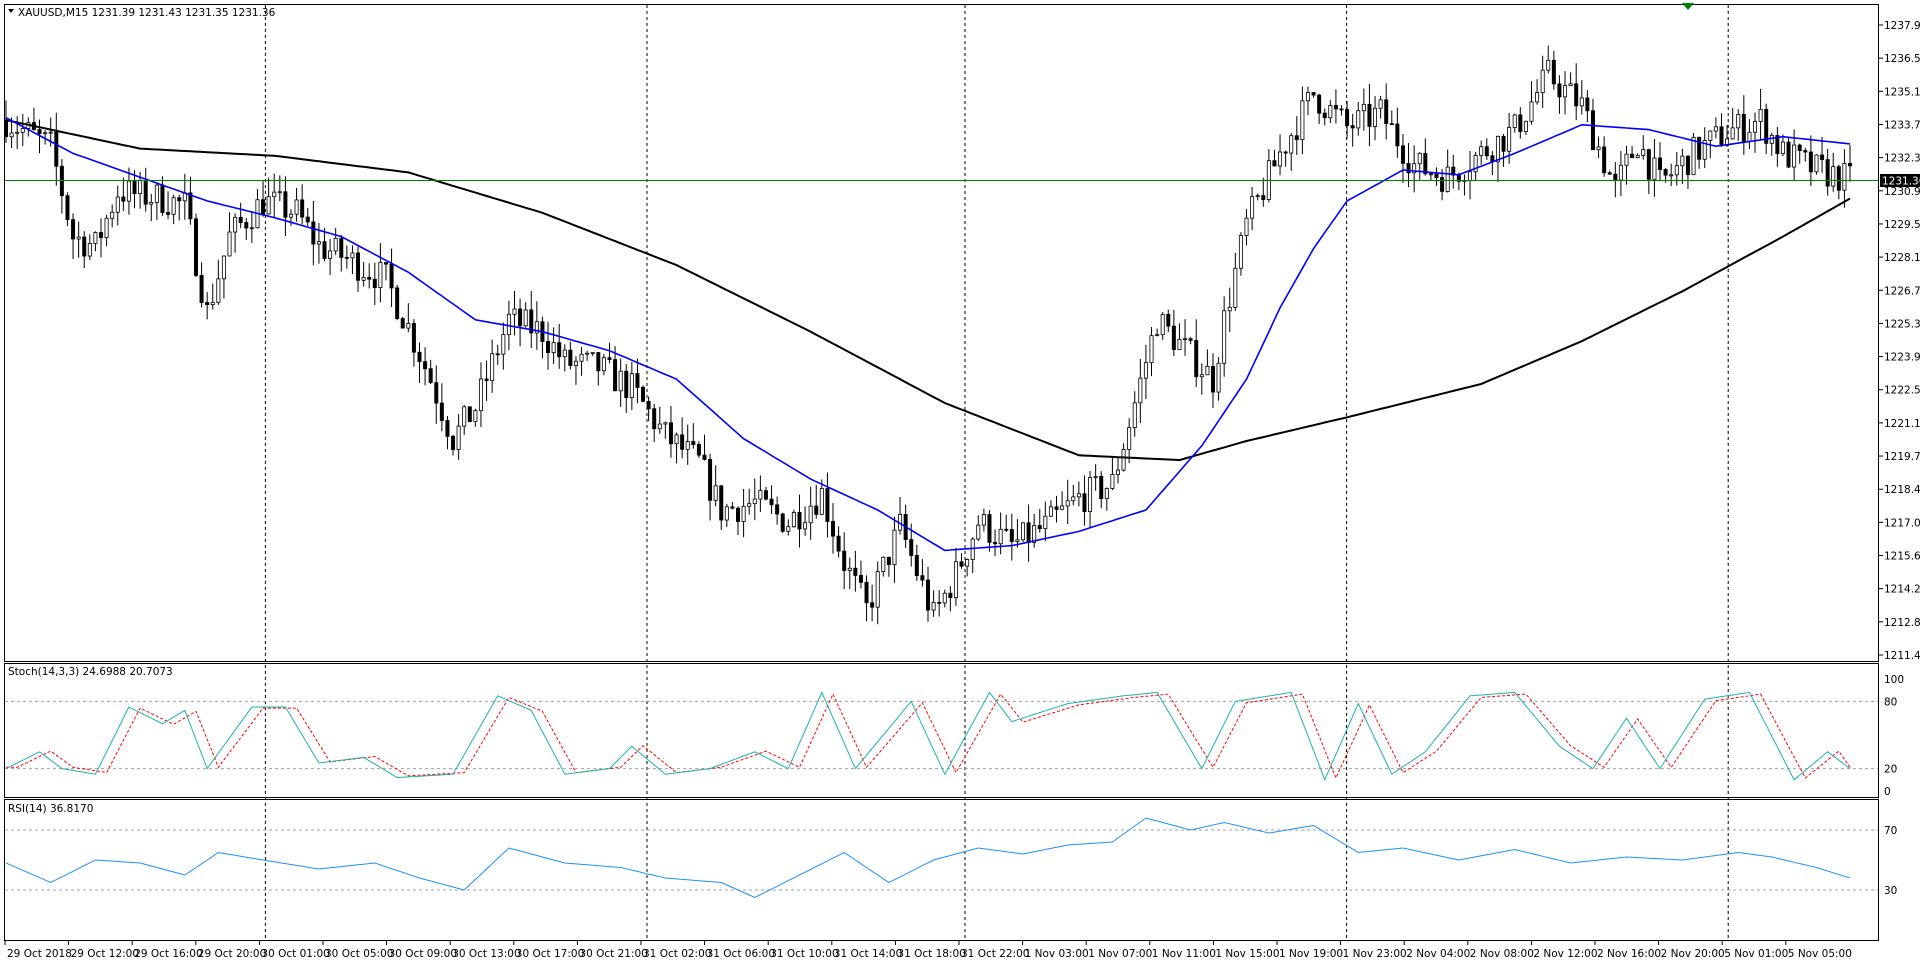 The width and height of the screenshot is (1920, 967). I want to click on scroll-marker-icon, so click(1688, 6).